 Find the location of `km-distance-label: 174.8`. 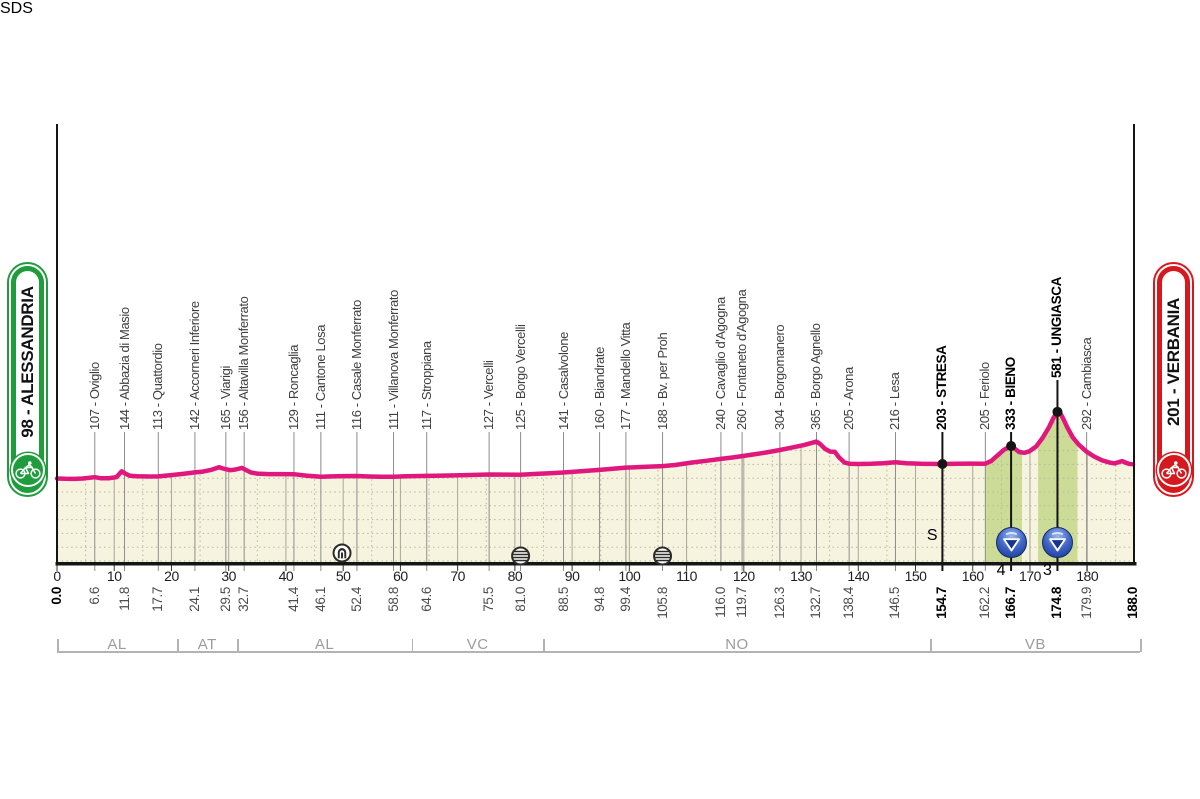

km-distance-label: 174.8 is located at coordinates (1057, 603).